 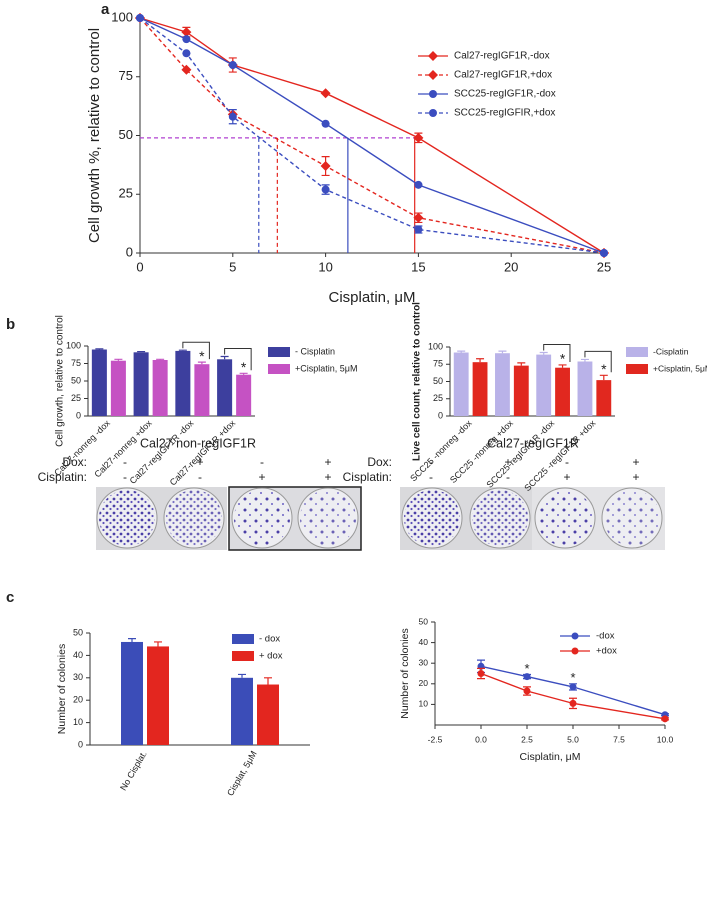 What do you see at coordinates (78, 632) in the screenshot?
I see `y-tick-label: 50` at bounding box center [78, 632].